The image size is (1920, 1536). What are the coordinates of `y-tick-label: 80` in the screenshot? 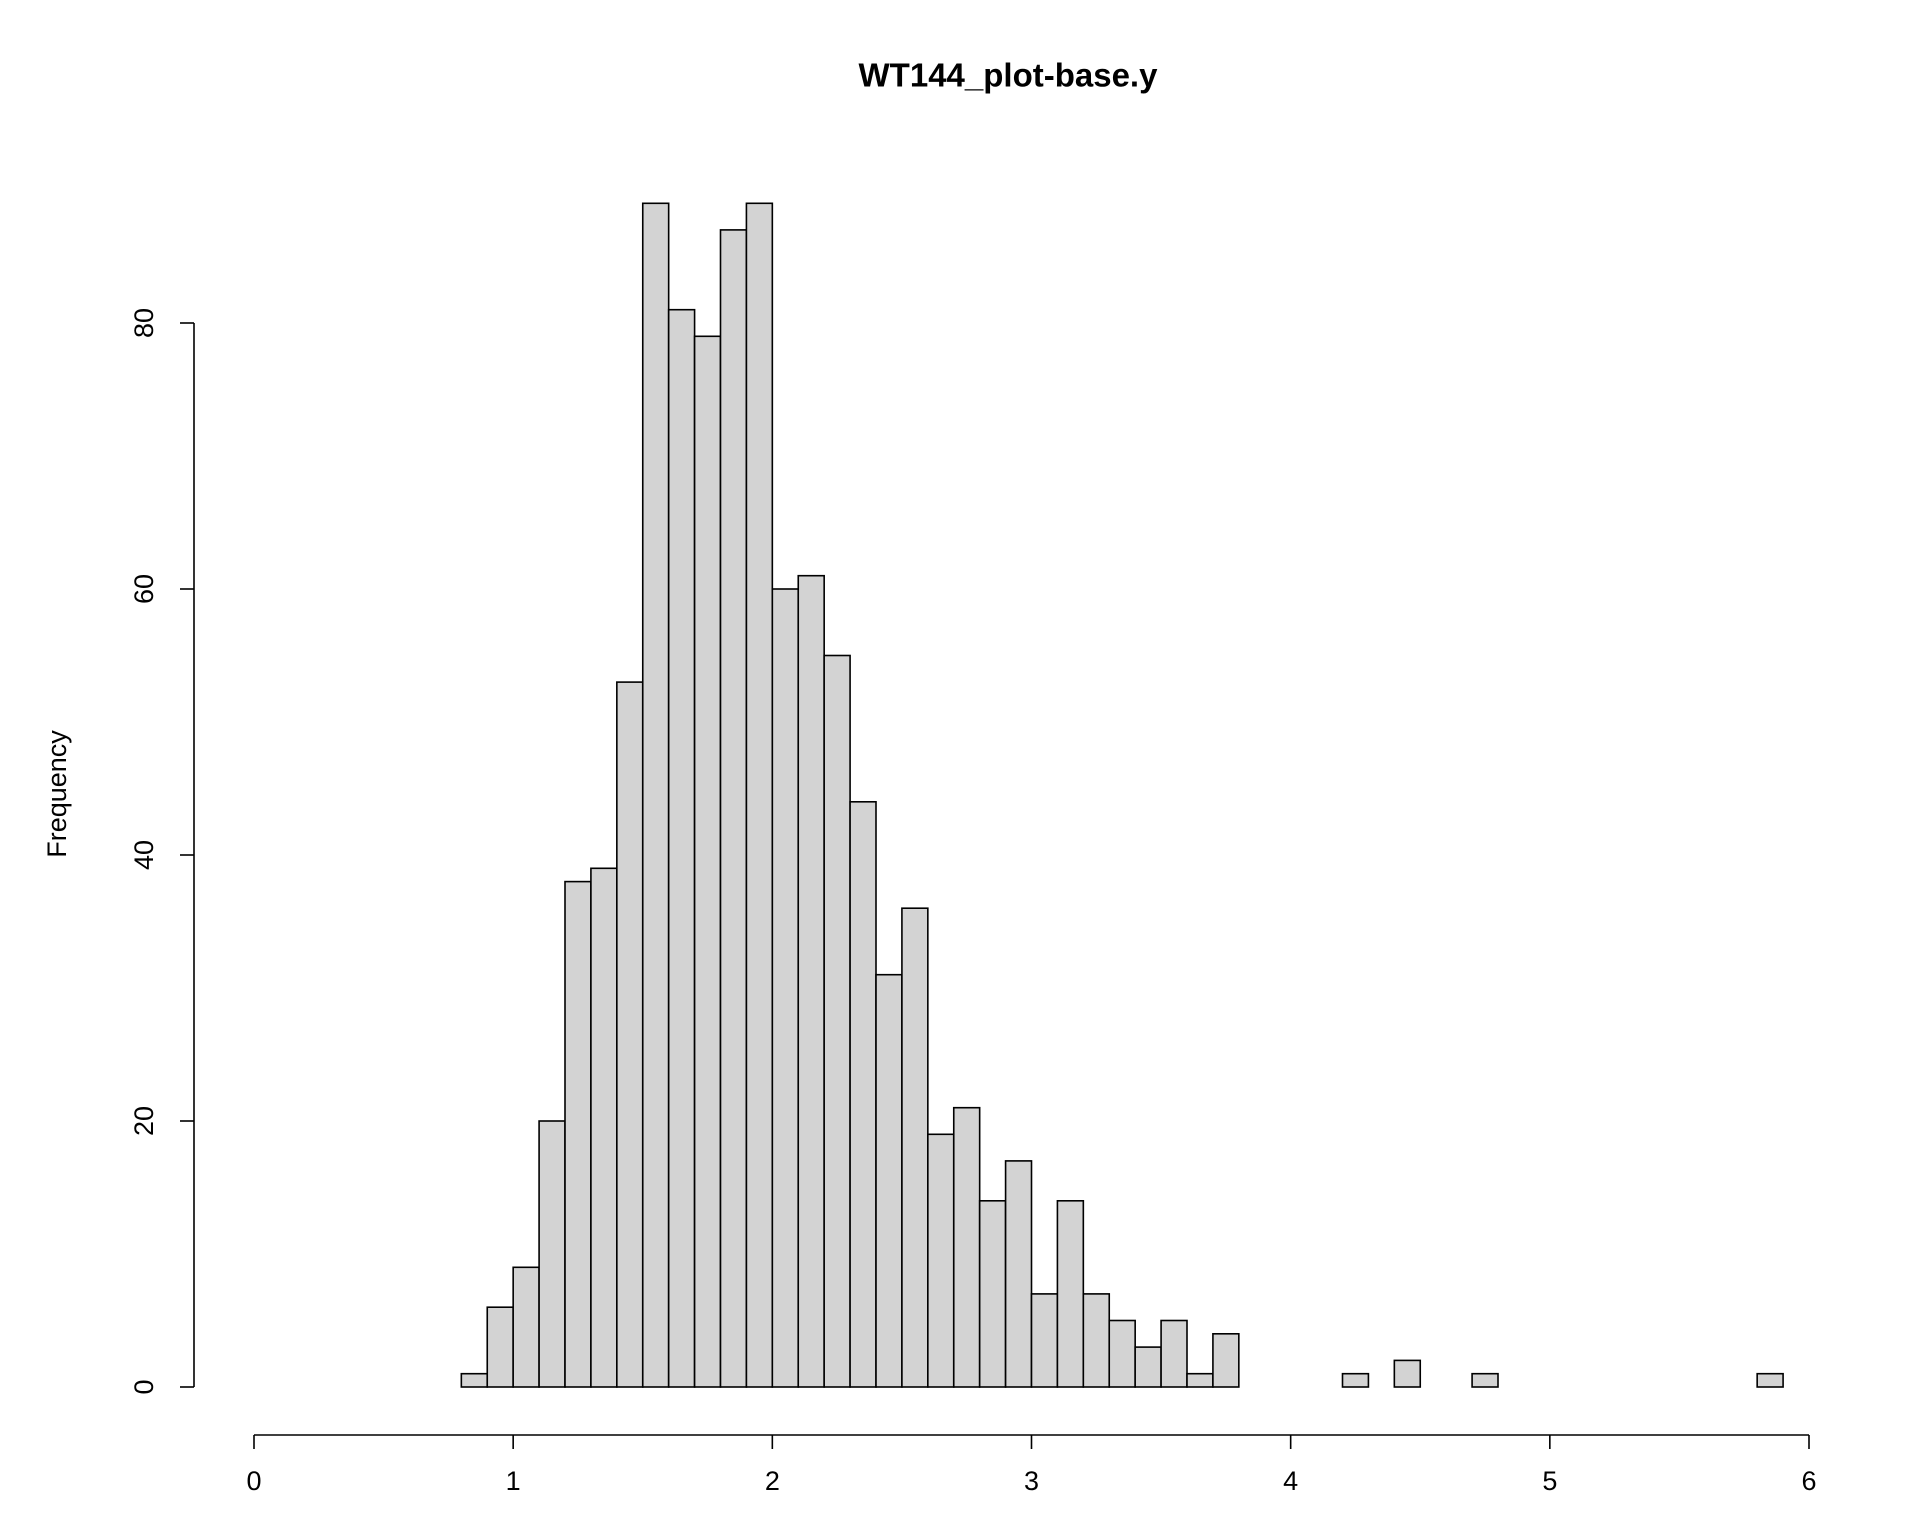 It's located at (144, 323).